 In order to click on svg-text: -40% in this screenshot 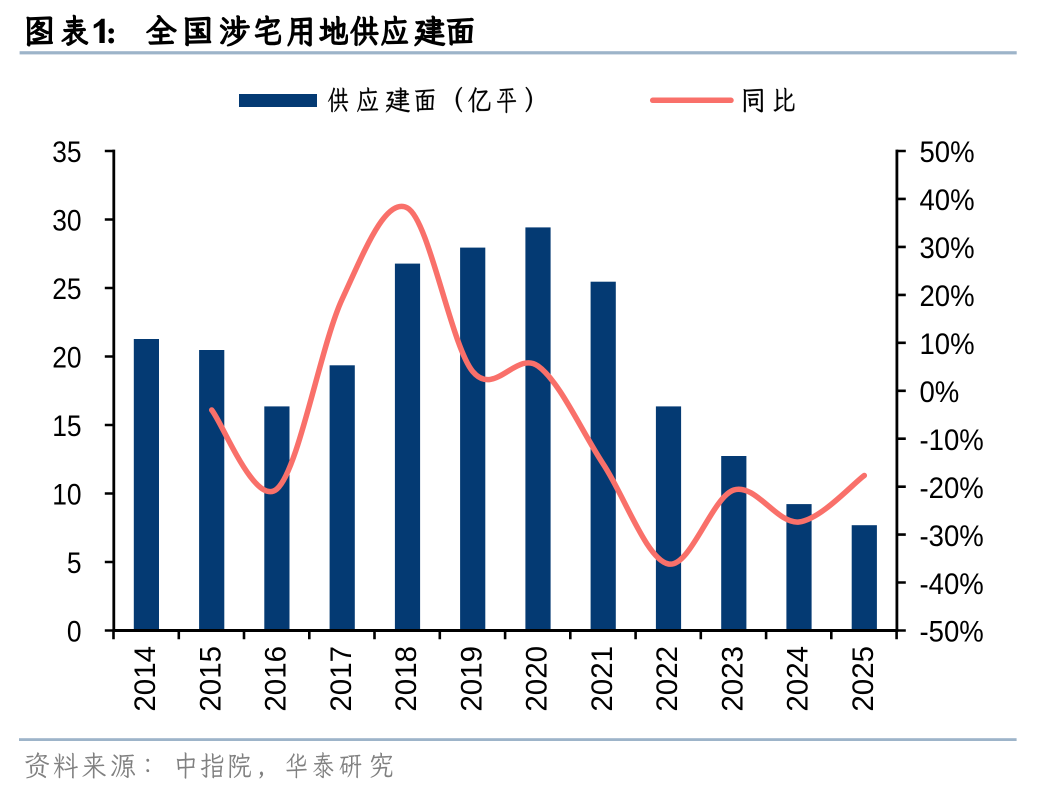, I will do `click(952, 584)`.